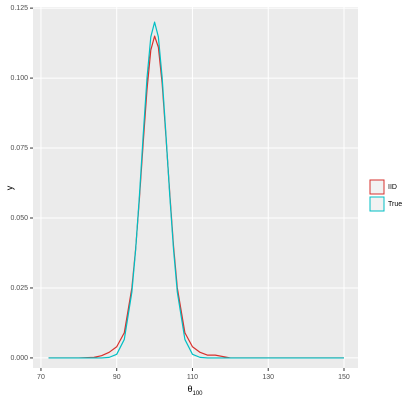 Image resolution: width=409 pixels, height=409 pixels. I want to click on y-tick-label: 0.125, so click(19, 8).